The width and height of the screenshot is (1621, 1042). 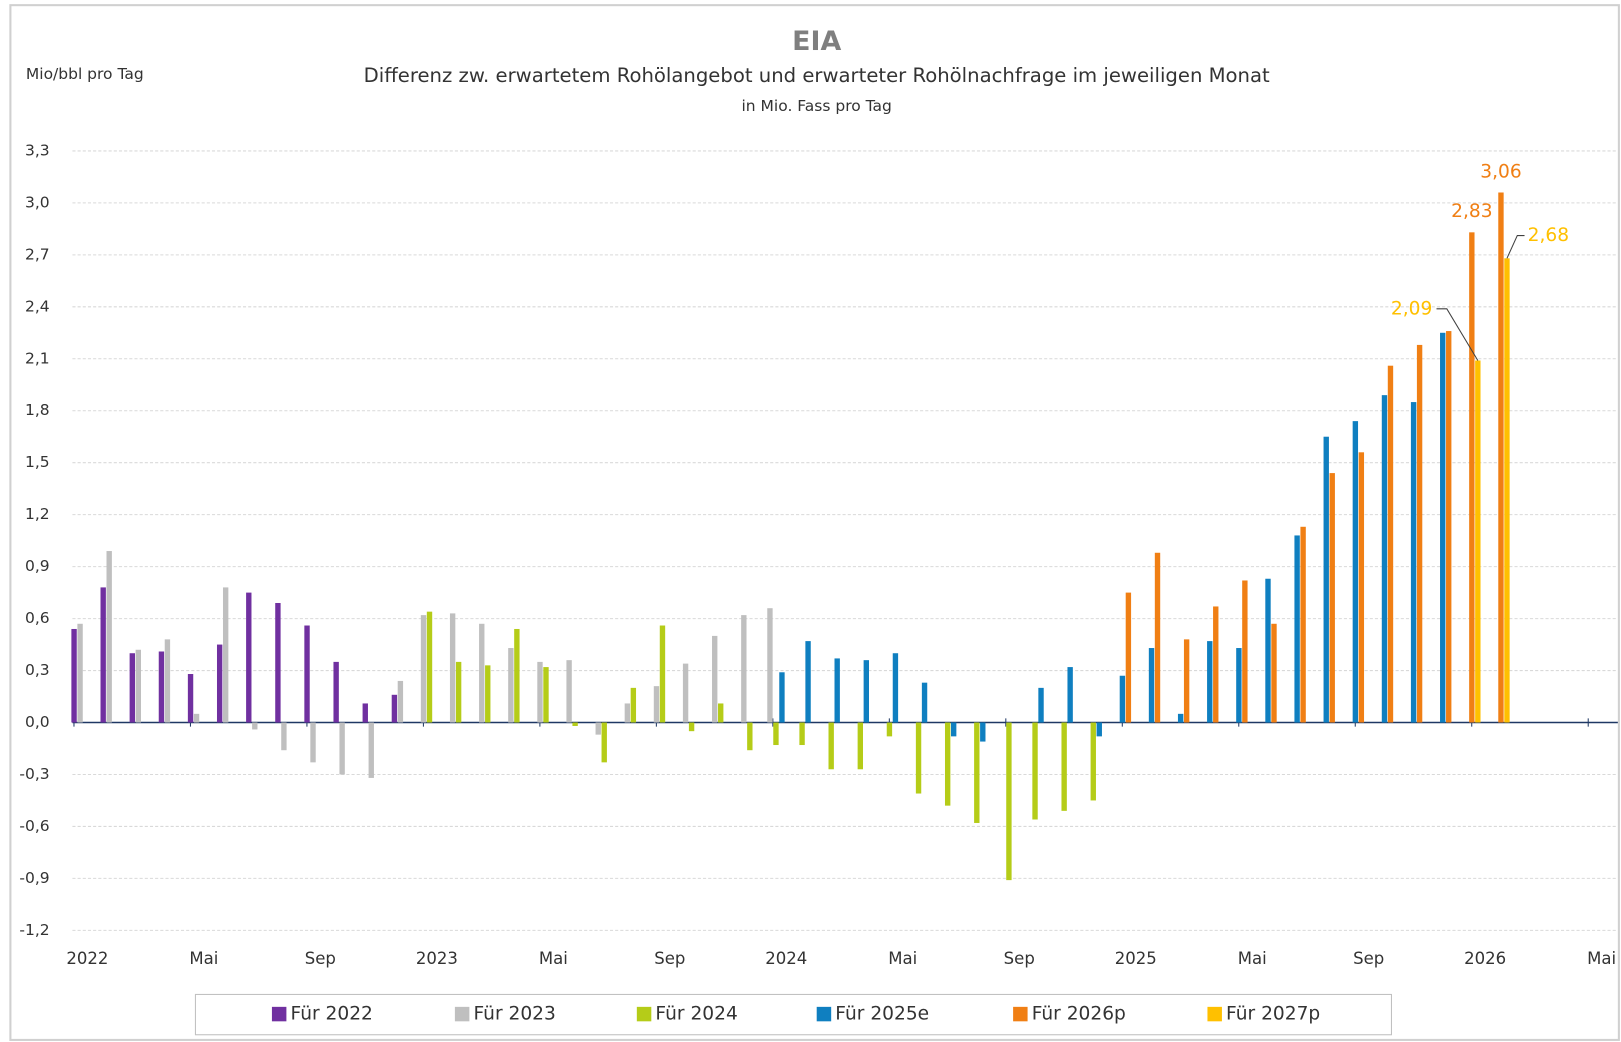 What do you see at coordinates (1136, 958) in the screenshot?
I see `x-tick-label: 2025` at bounding box center [1136, 958].